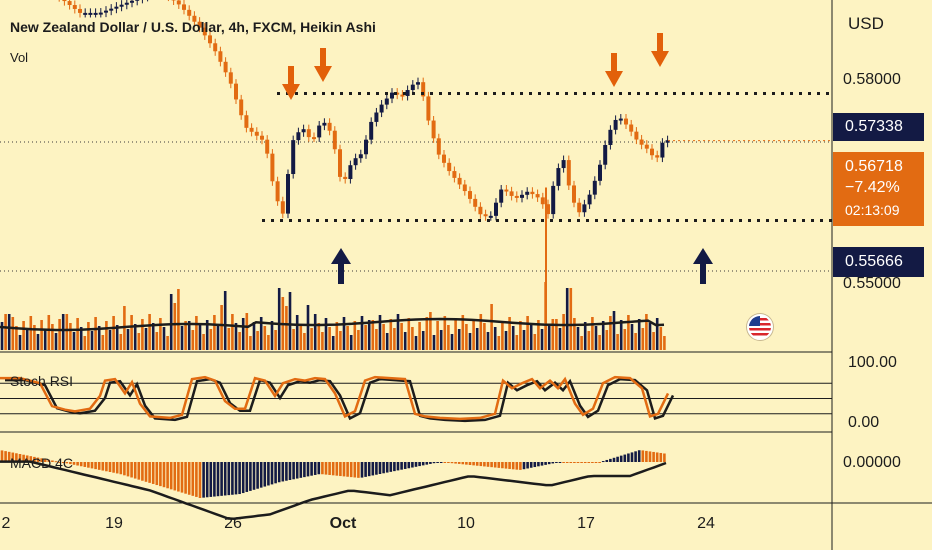 This screenshot has height=550, width=932. I want to click on date-tick: 19, so click(114, 523).